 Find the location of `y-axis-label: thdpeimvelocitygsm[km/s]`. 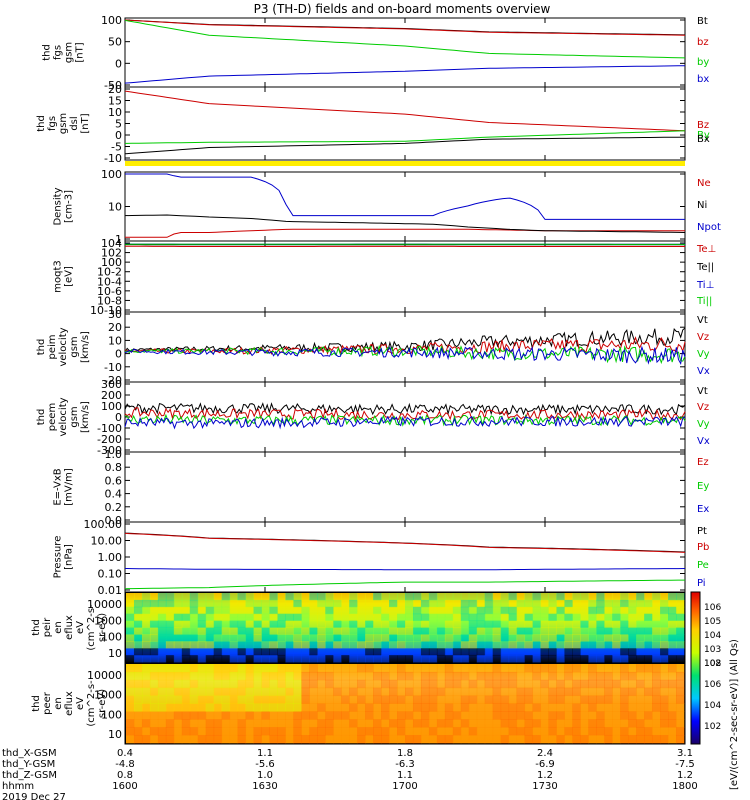

y-axis-label: thdpeimvelocitygsm[km/s] is located at coordinates (63, 346).